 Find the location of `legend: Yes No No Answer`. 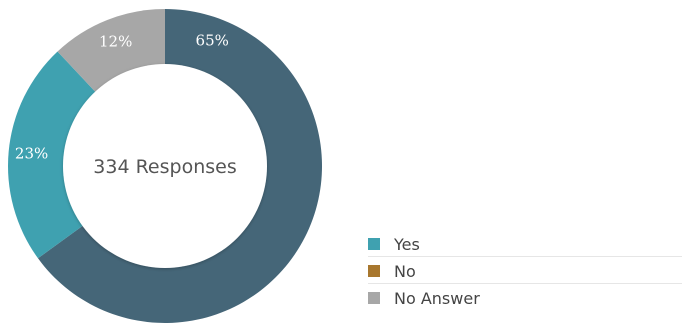

legend: Yes No No Answer is located at coordinates (525, 272).